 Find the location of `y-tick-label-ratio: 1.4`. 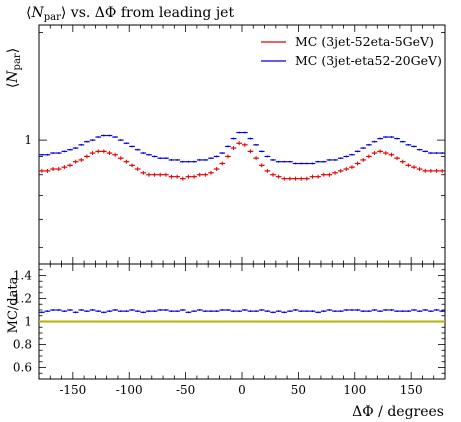

y-tick-label-ratio: 1.4 is located at coordinates (22, 276).